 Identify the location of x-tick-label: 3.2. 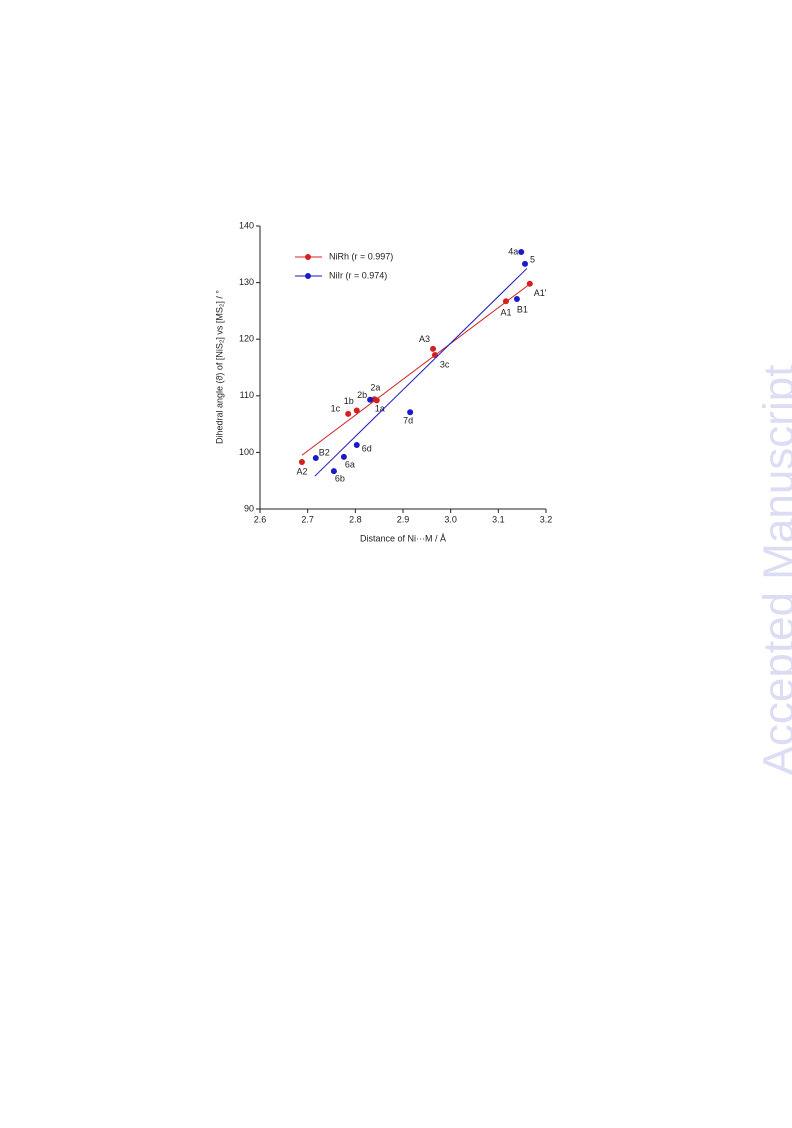
(546, 519).